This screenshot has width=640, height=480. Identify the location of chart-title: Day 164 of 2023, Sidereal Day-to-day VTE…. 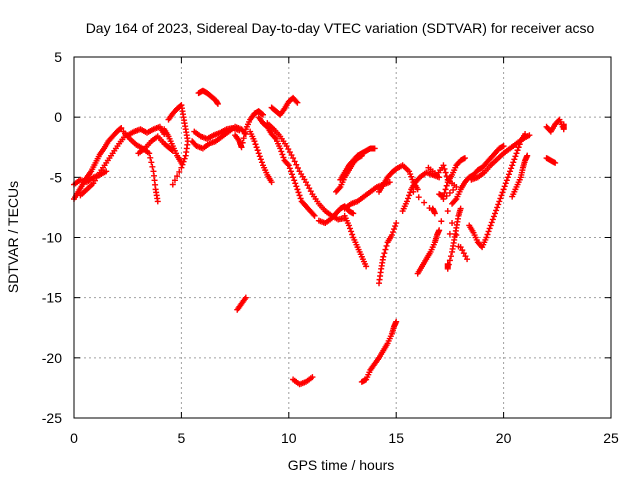
(340, 28).